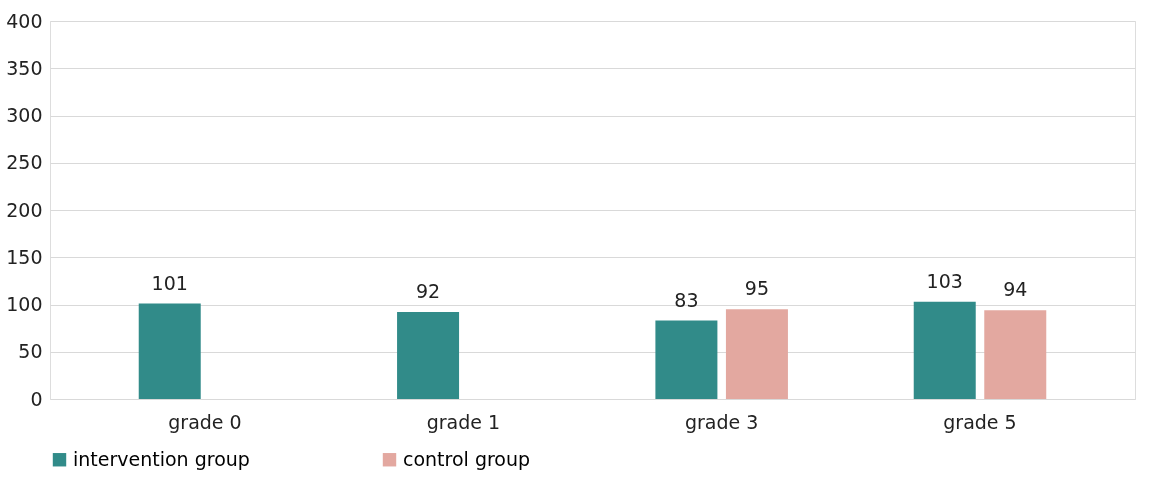 Image resolution: width=1165 pixels, height=499 pixels. Describe the element at coordinates (24, 67) in the screenshot. I see `y-tick-label: 350` at that location.